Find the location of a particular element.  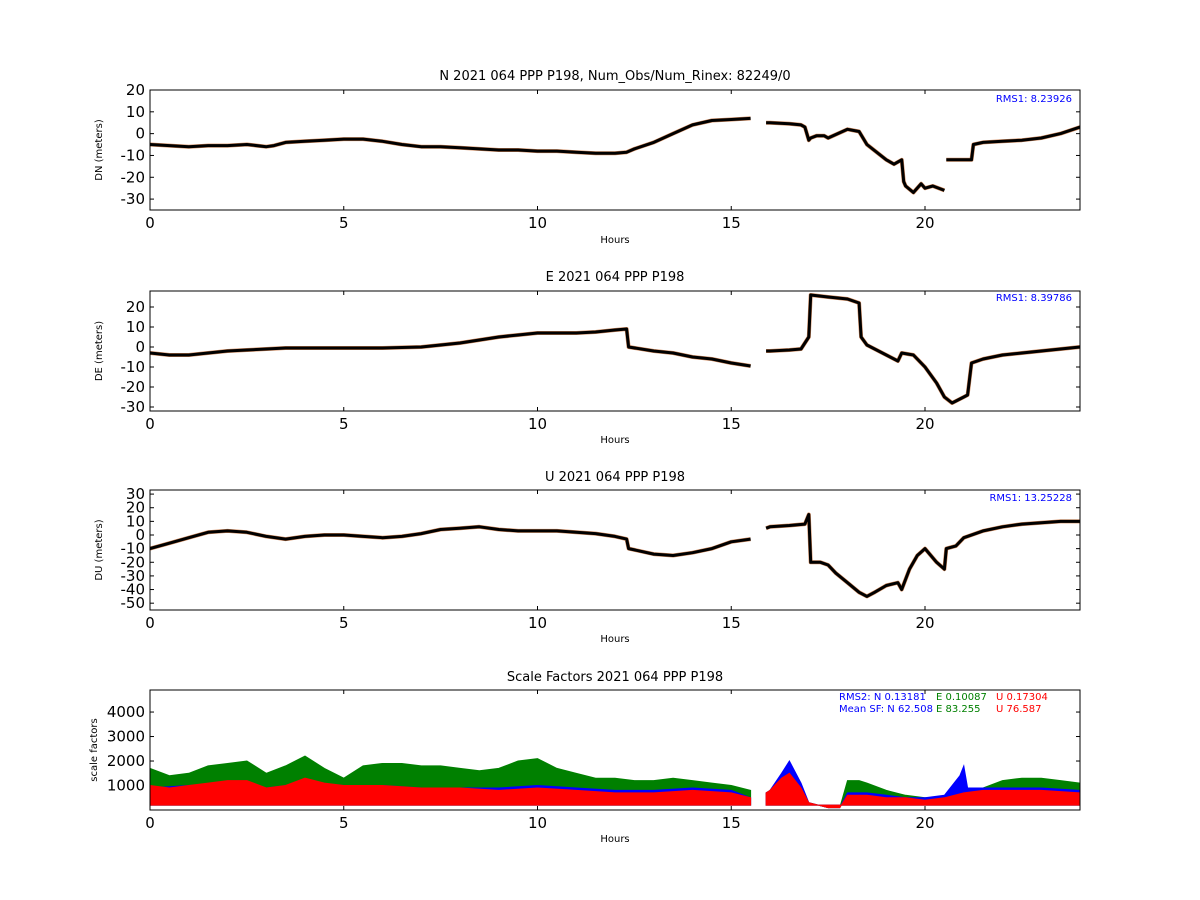

panel-north-frame is located at coordinates (615, 150).